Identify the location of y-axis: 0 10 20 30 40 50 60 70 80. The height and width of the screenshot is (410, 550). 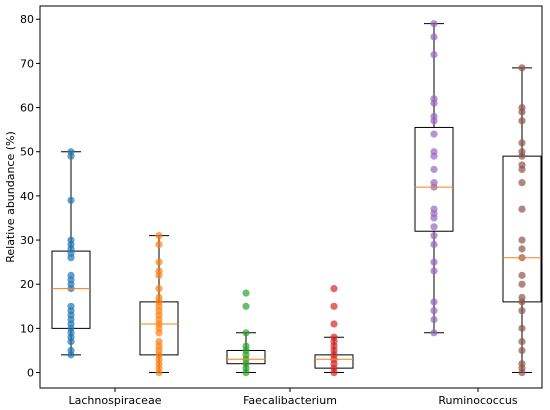
(30, 196).